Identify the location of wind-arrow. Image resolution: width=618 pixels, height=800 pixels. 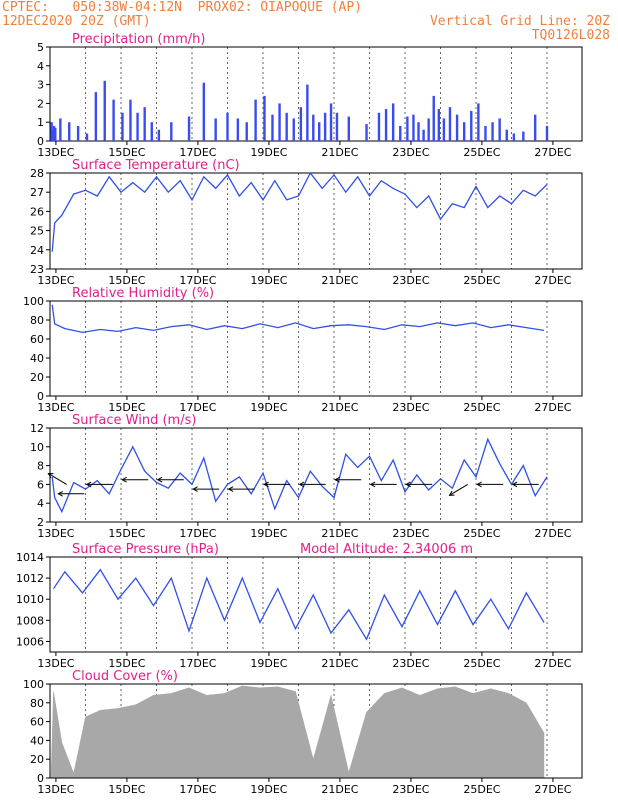
(57, 479).